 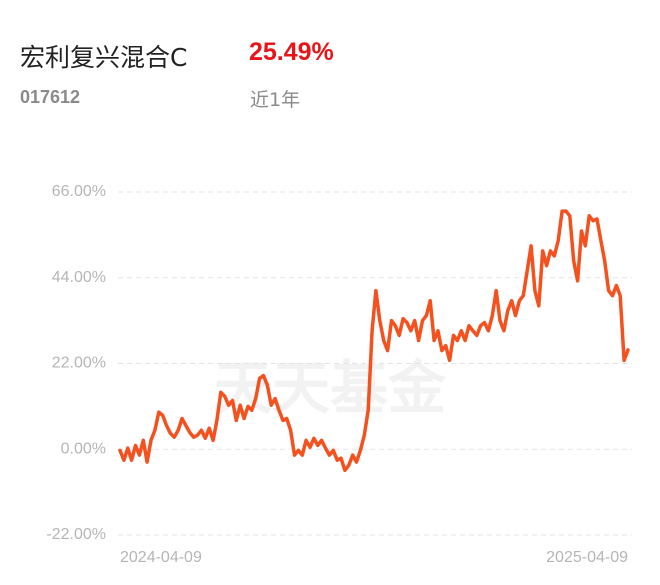 What do you see at coordinates (79, 363) in the screenshot?
I see `y-tick-label: 22.00%` at bounding box center [79, 363].